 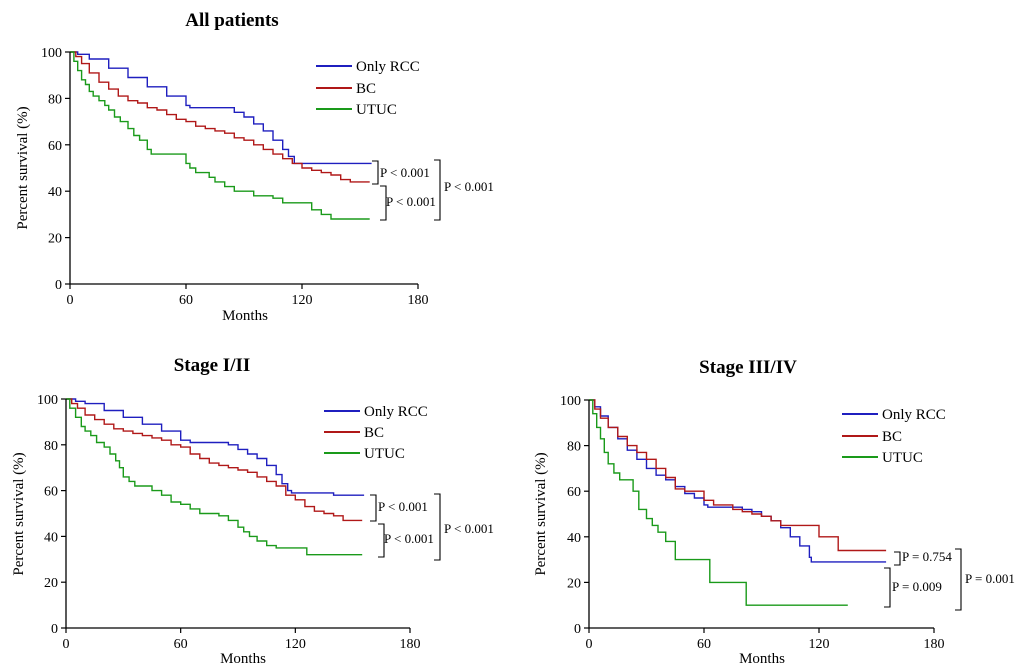 What do you see at coordinates (927, 556) in the screenshot?
I see `pvalue-rcc-bc: P = 0.754` at bounding box center [927, 556].